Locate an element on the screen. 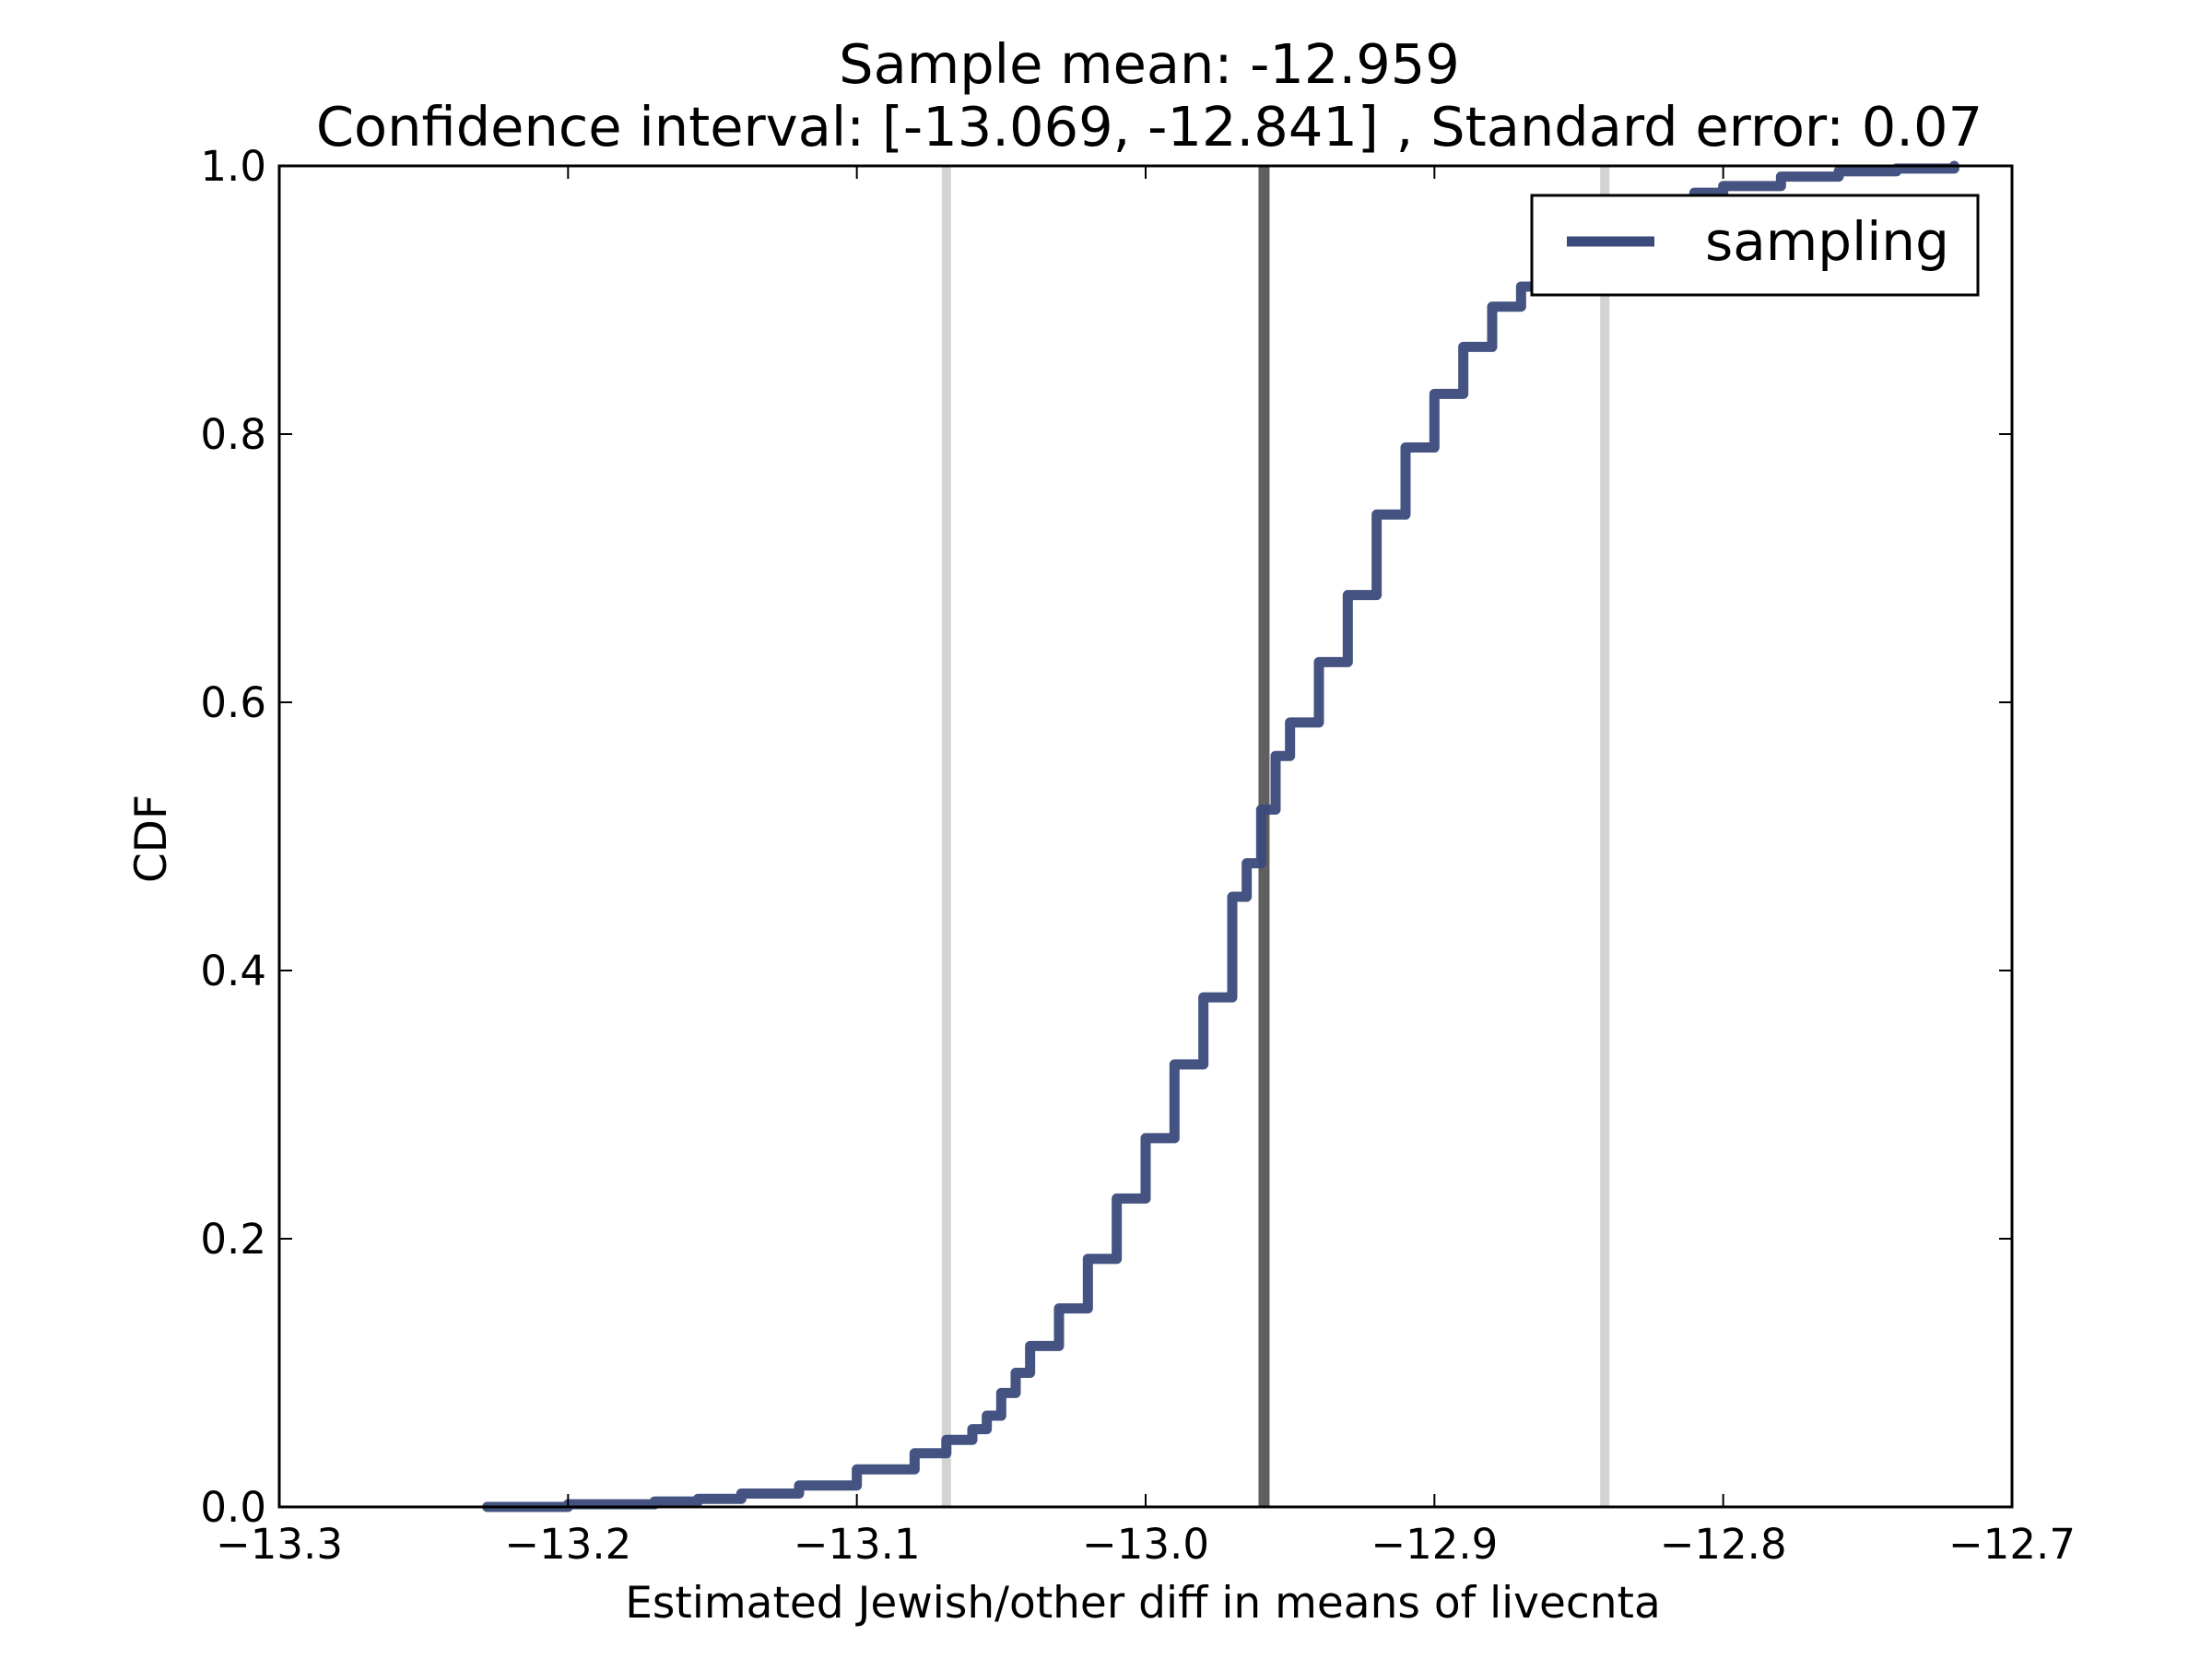 This screenshot has height=1659, width=2212. x-tick-label: −12.9 is located at coordinates (1434, 1544).